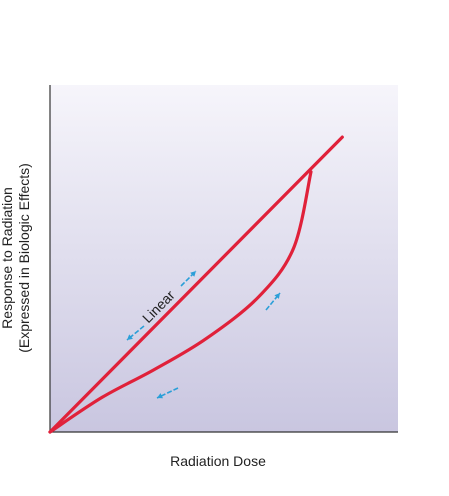  What do you see at coordinates (135, 333) in the screenshot?
I see `linear-arrow-down` at bounding box center [135, 333].